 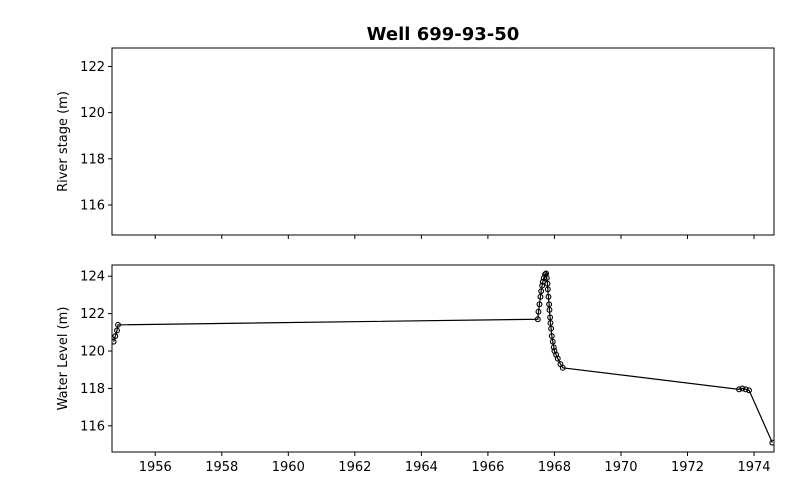 I want to click on water-level-xtick-label: 1966, so click(x=487, y=467).